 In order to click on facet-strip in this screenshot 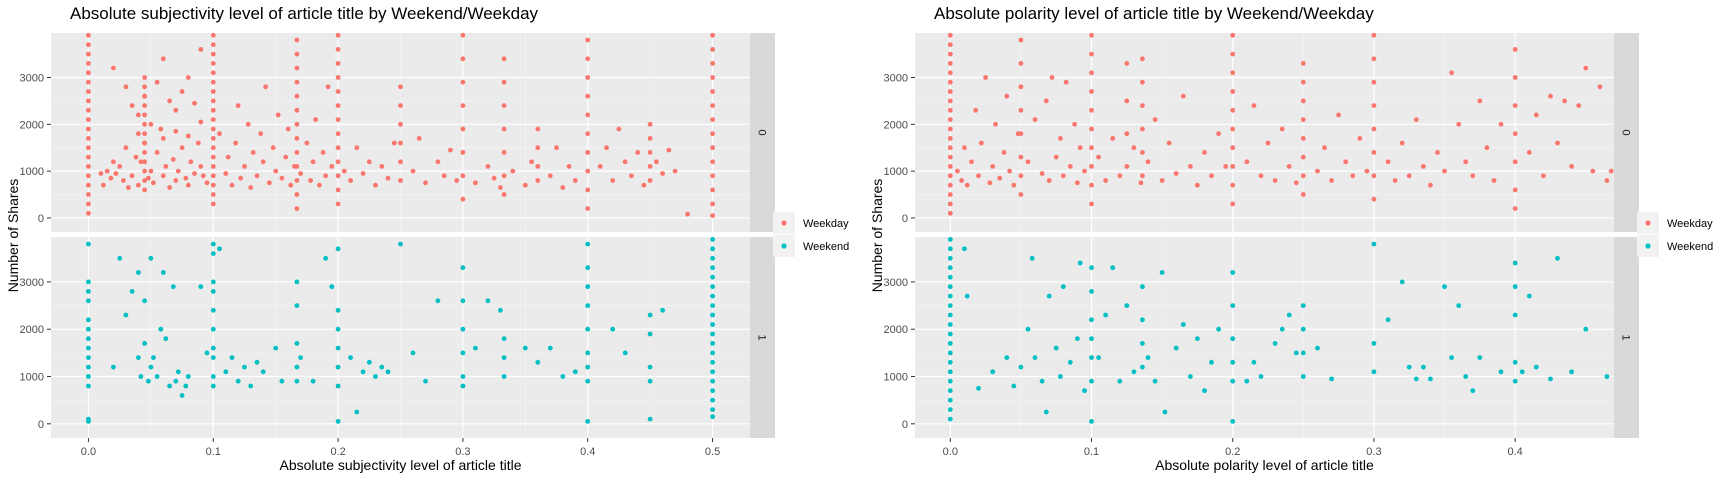, I will do `click(762, 132)`.